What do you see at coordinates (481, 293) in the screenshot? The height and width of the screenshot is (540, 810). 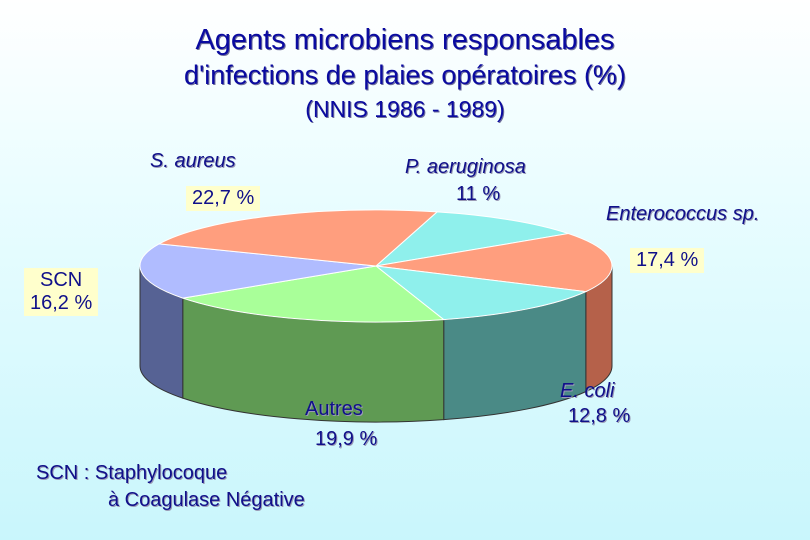 I see `pie-slice-e-coli` at bounding box center [481, 293].